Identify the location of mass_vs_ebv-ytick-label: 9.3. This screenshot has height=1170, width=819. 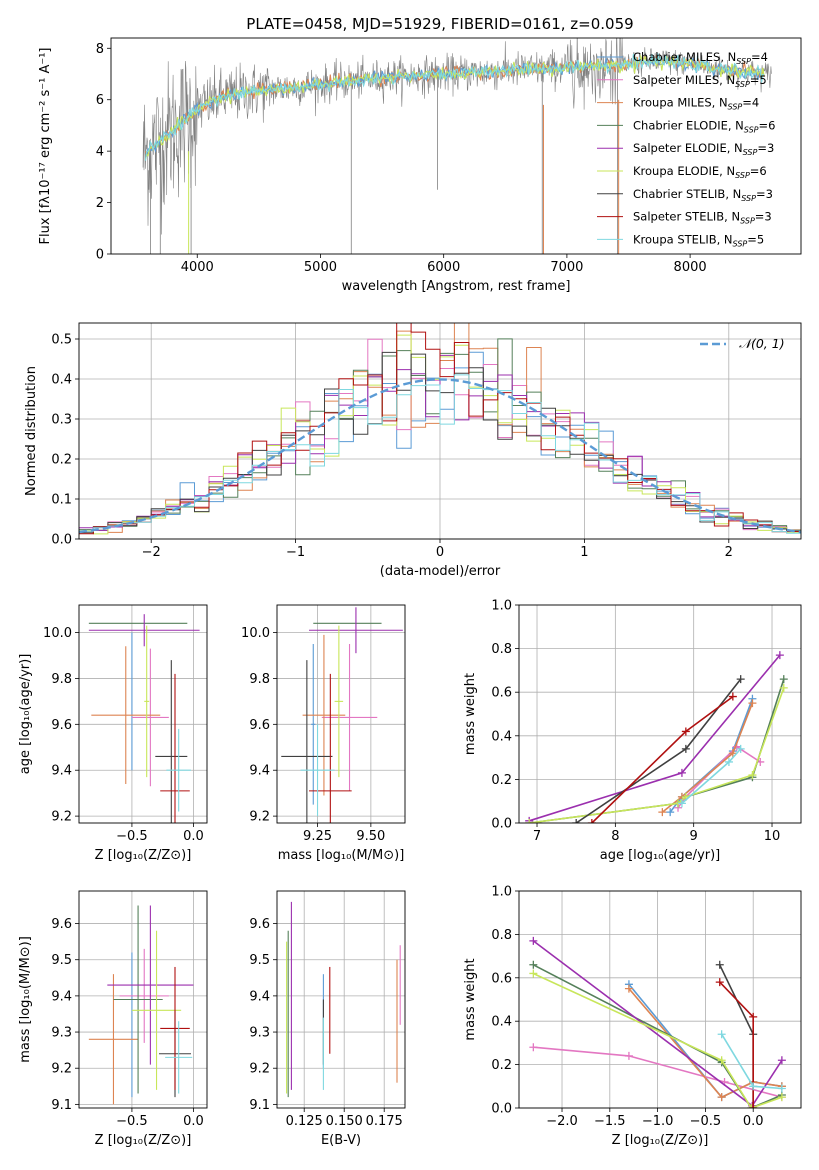
(259, 1033).